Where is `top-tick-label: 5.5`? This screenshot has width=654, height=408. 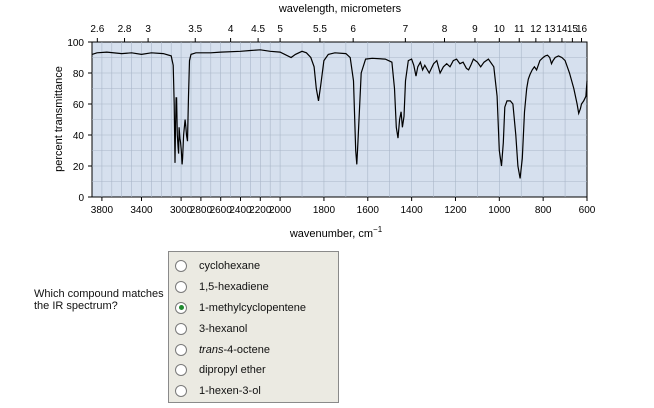
top-tick-label: 5.5 is located at coordinates (320, 29).